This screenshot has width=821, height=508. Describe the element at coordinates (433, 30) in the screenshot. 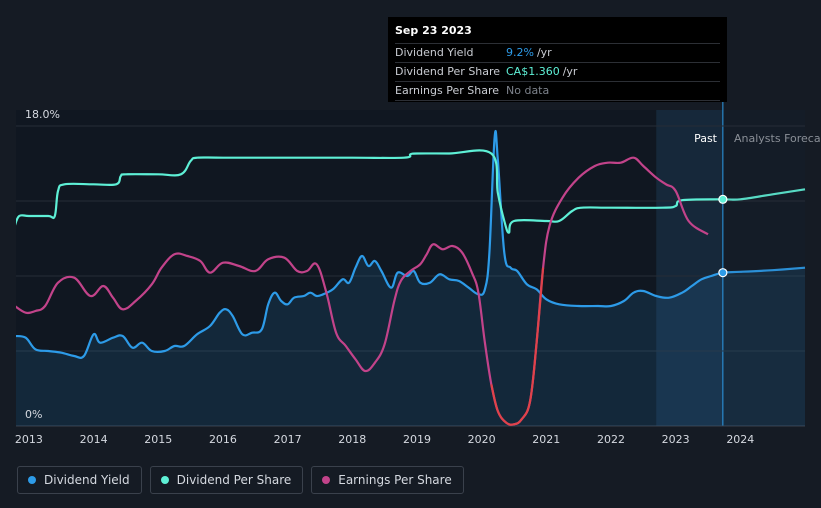

I see `tooltip-date: Sep 23 2023` at that location.